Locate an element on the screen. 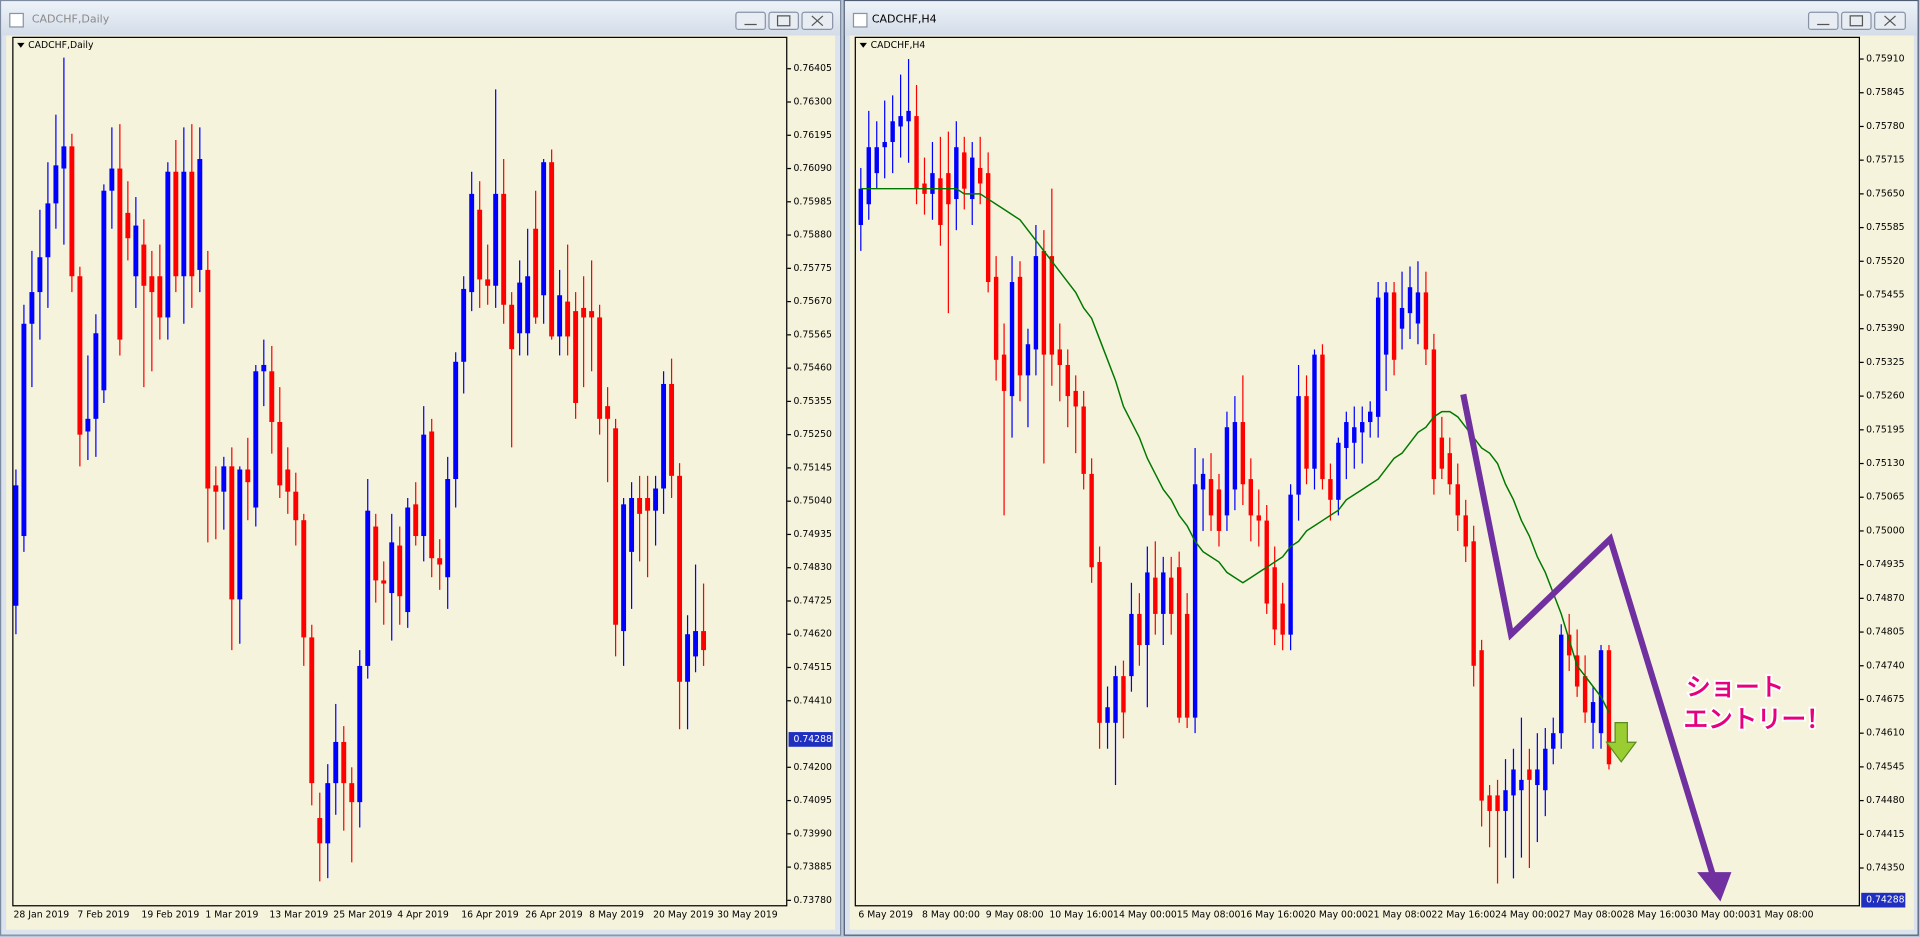 The image size is (1920, 937). y-tick-label: 0.75325 is located at coordinates (1885, 362).